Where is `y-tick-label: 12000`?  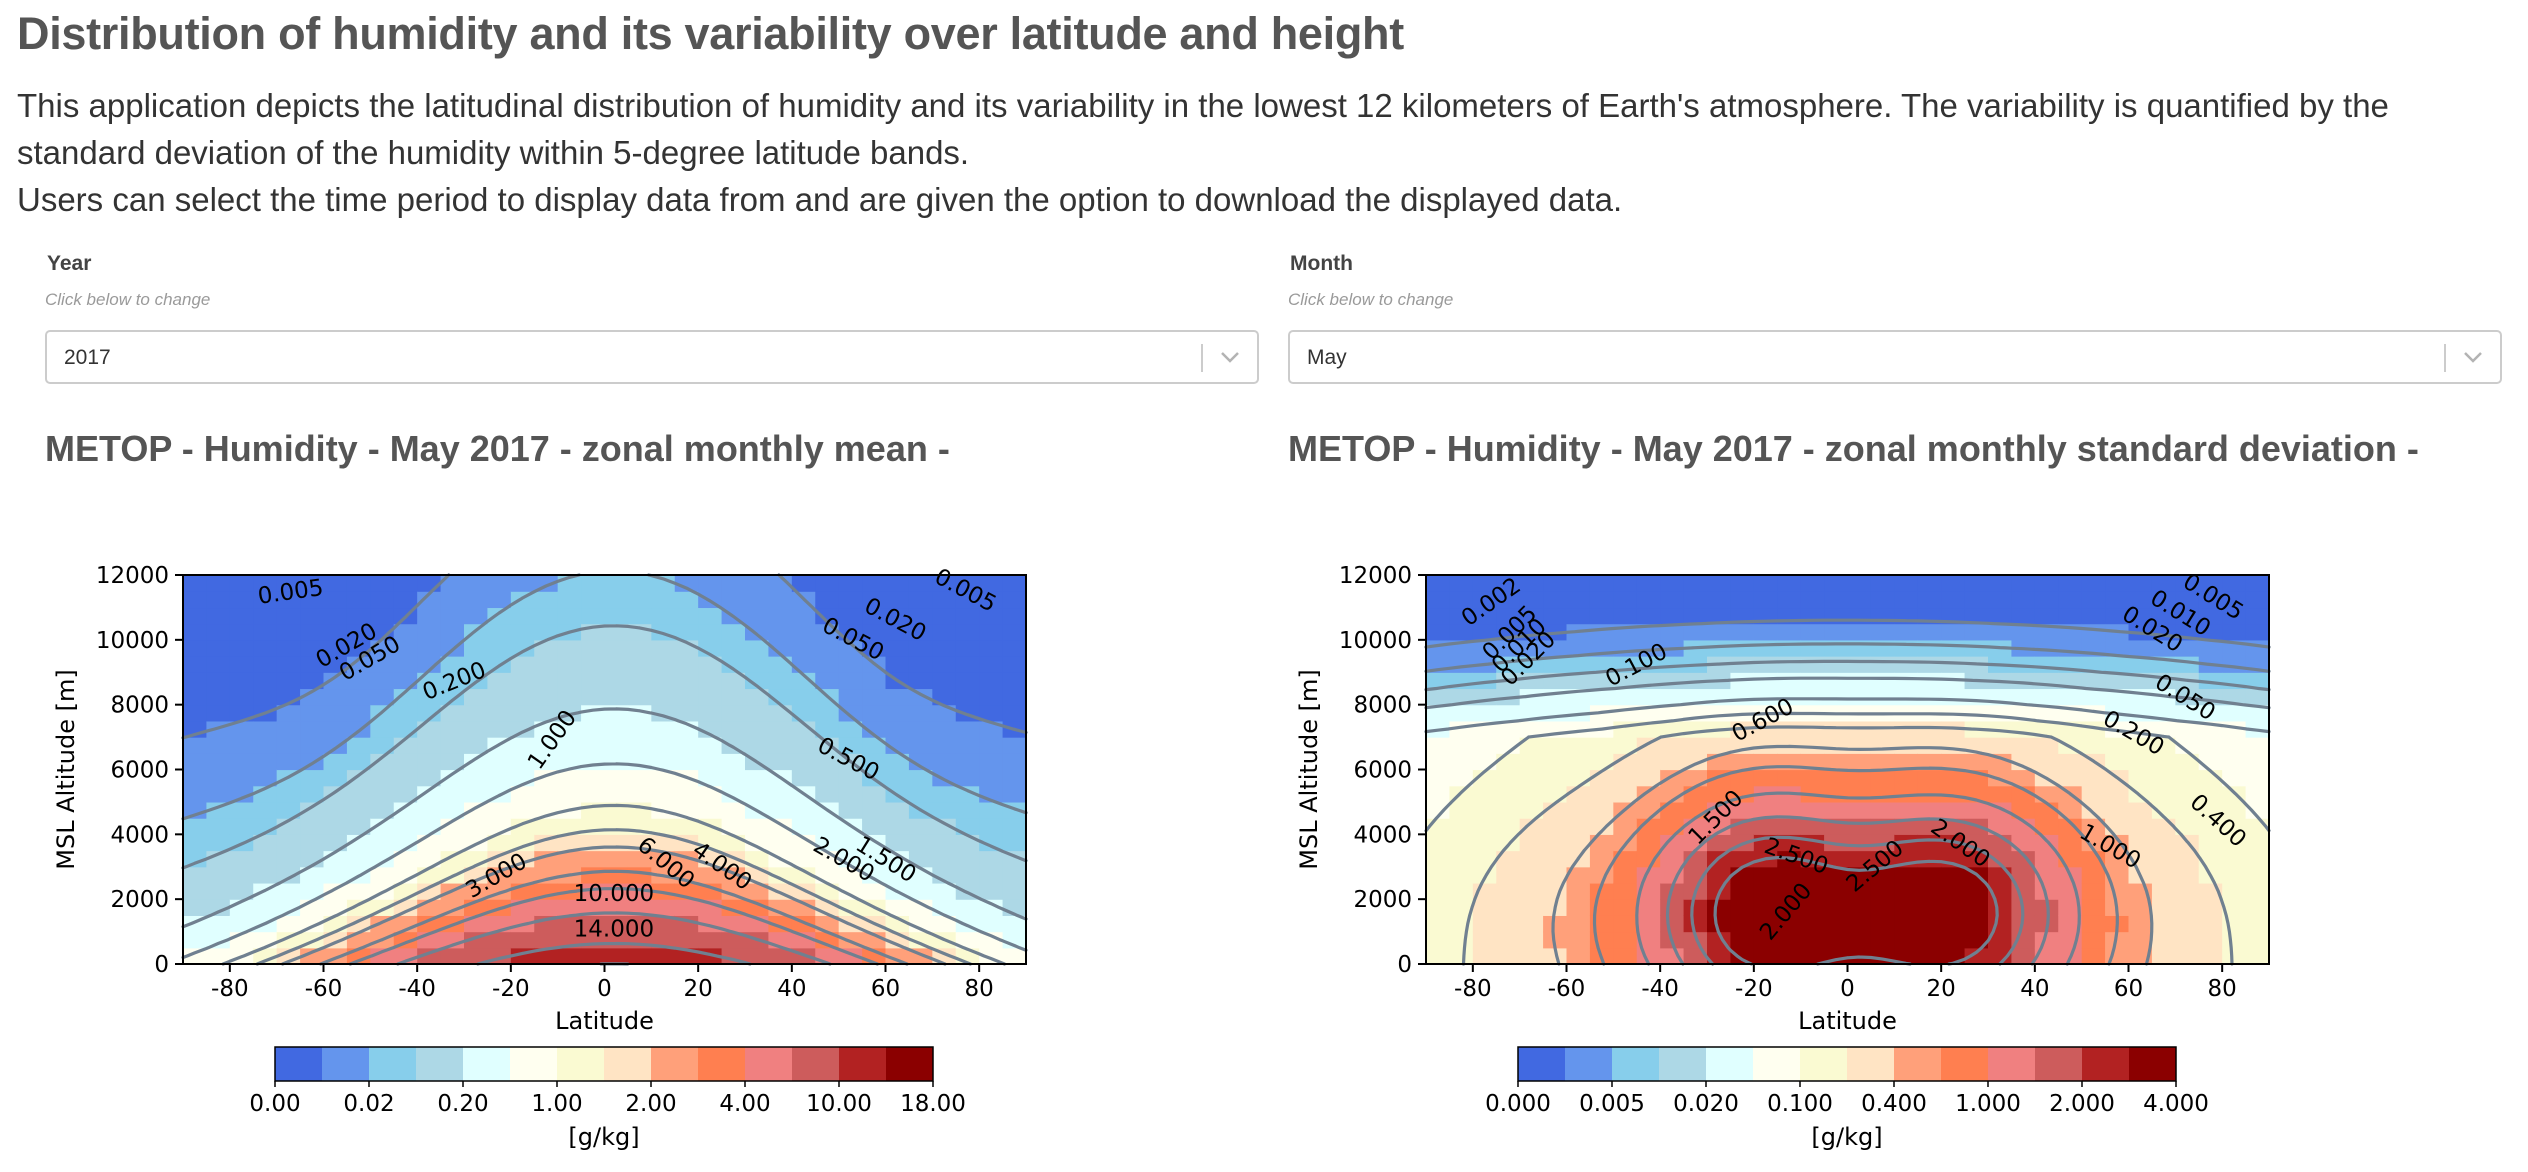 y-tick-label: 12000 is located at coordinates (1375, 576).